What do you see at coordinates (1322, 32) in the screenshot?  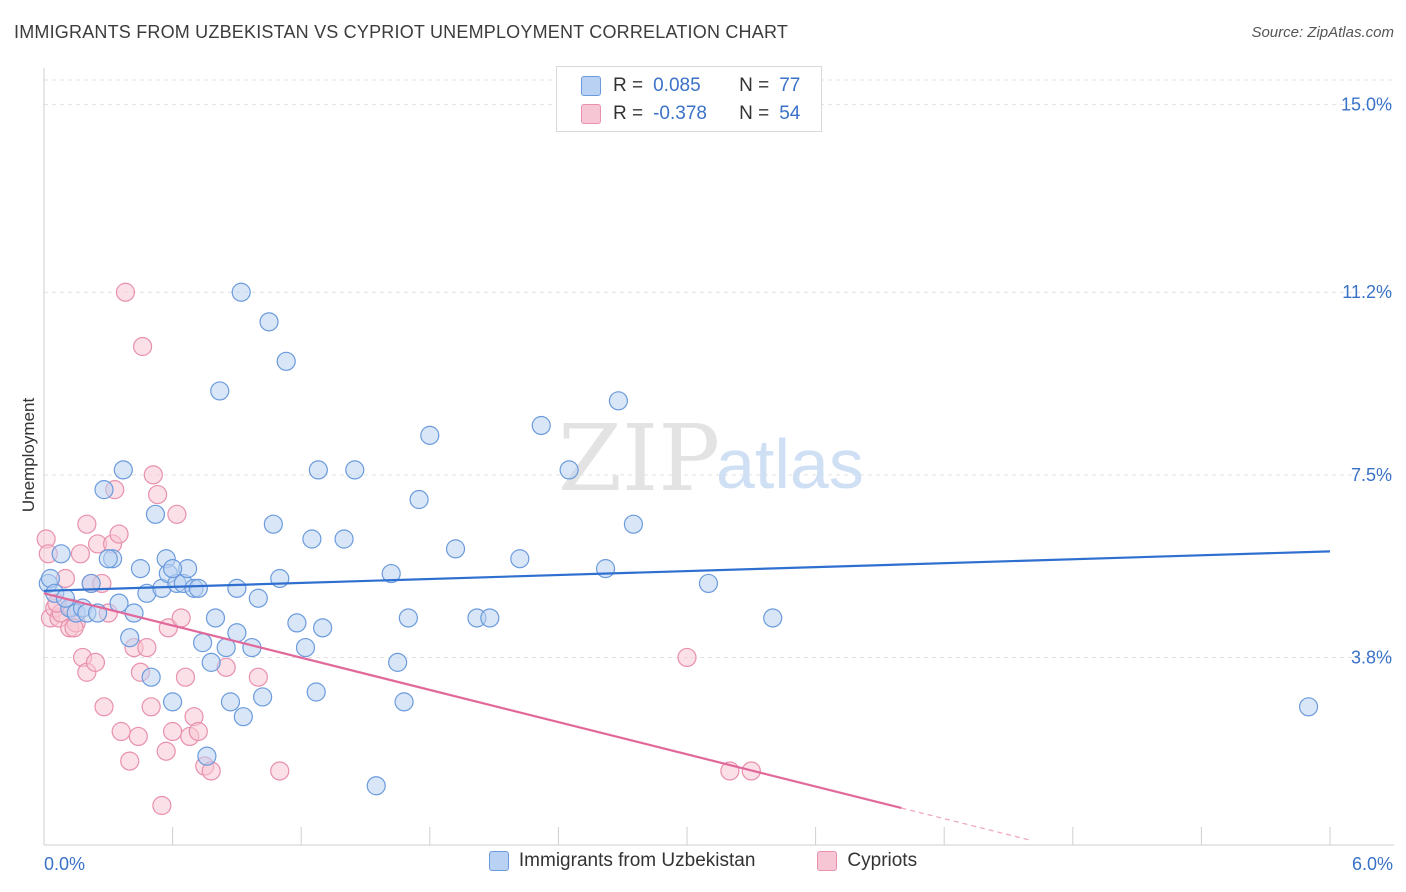 I see `chart-source: Source: ZipAtlas.com` at bounding box center [1322, 32].